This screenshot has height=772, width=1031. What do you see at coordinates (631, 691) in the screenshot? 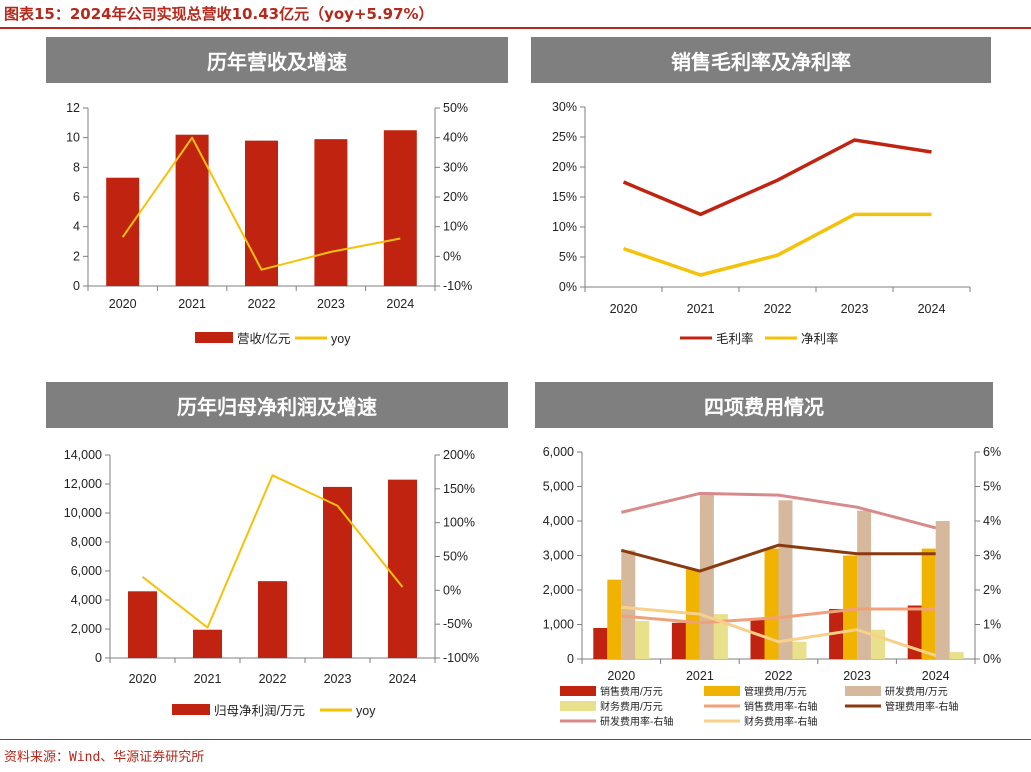
I see `legend-label: 销售费用/万元` at bounding box center [631, 691].